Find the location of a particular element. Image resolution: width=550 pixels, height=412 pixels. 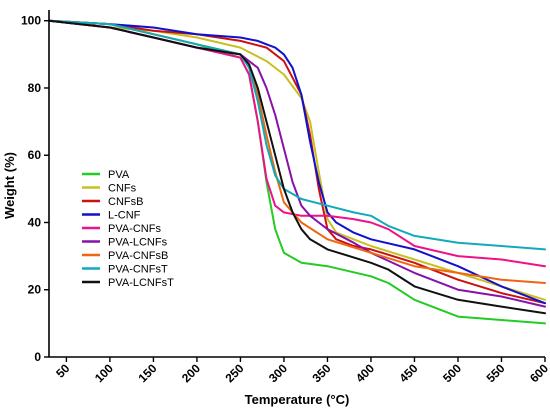

x-tick-label: 600 is located at coordinates (538, 373).